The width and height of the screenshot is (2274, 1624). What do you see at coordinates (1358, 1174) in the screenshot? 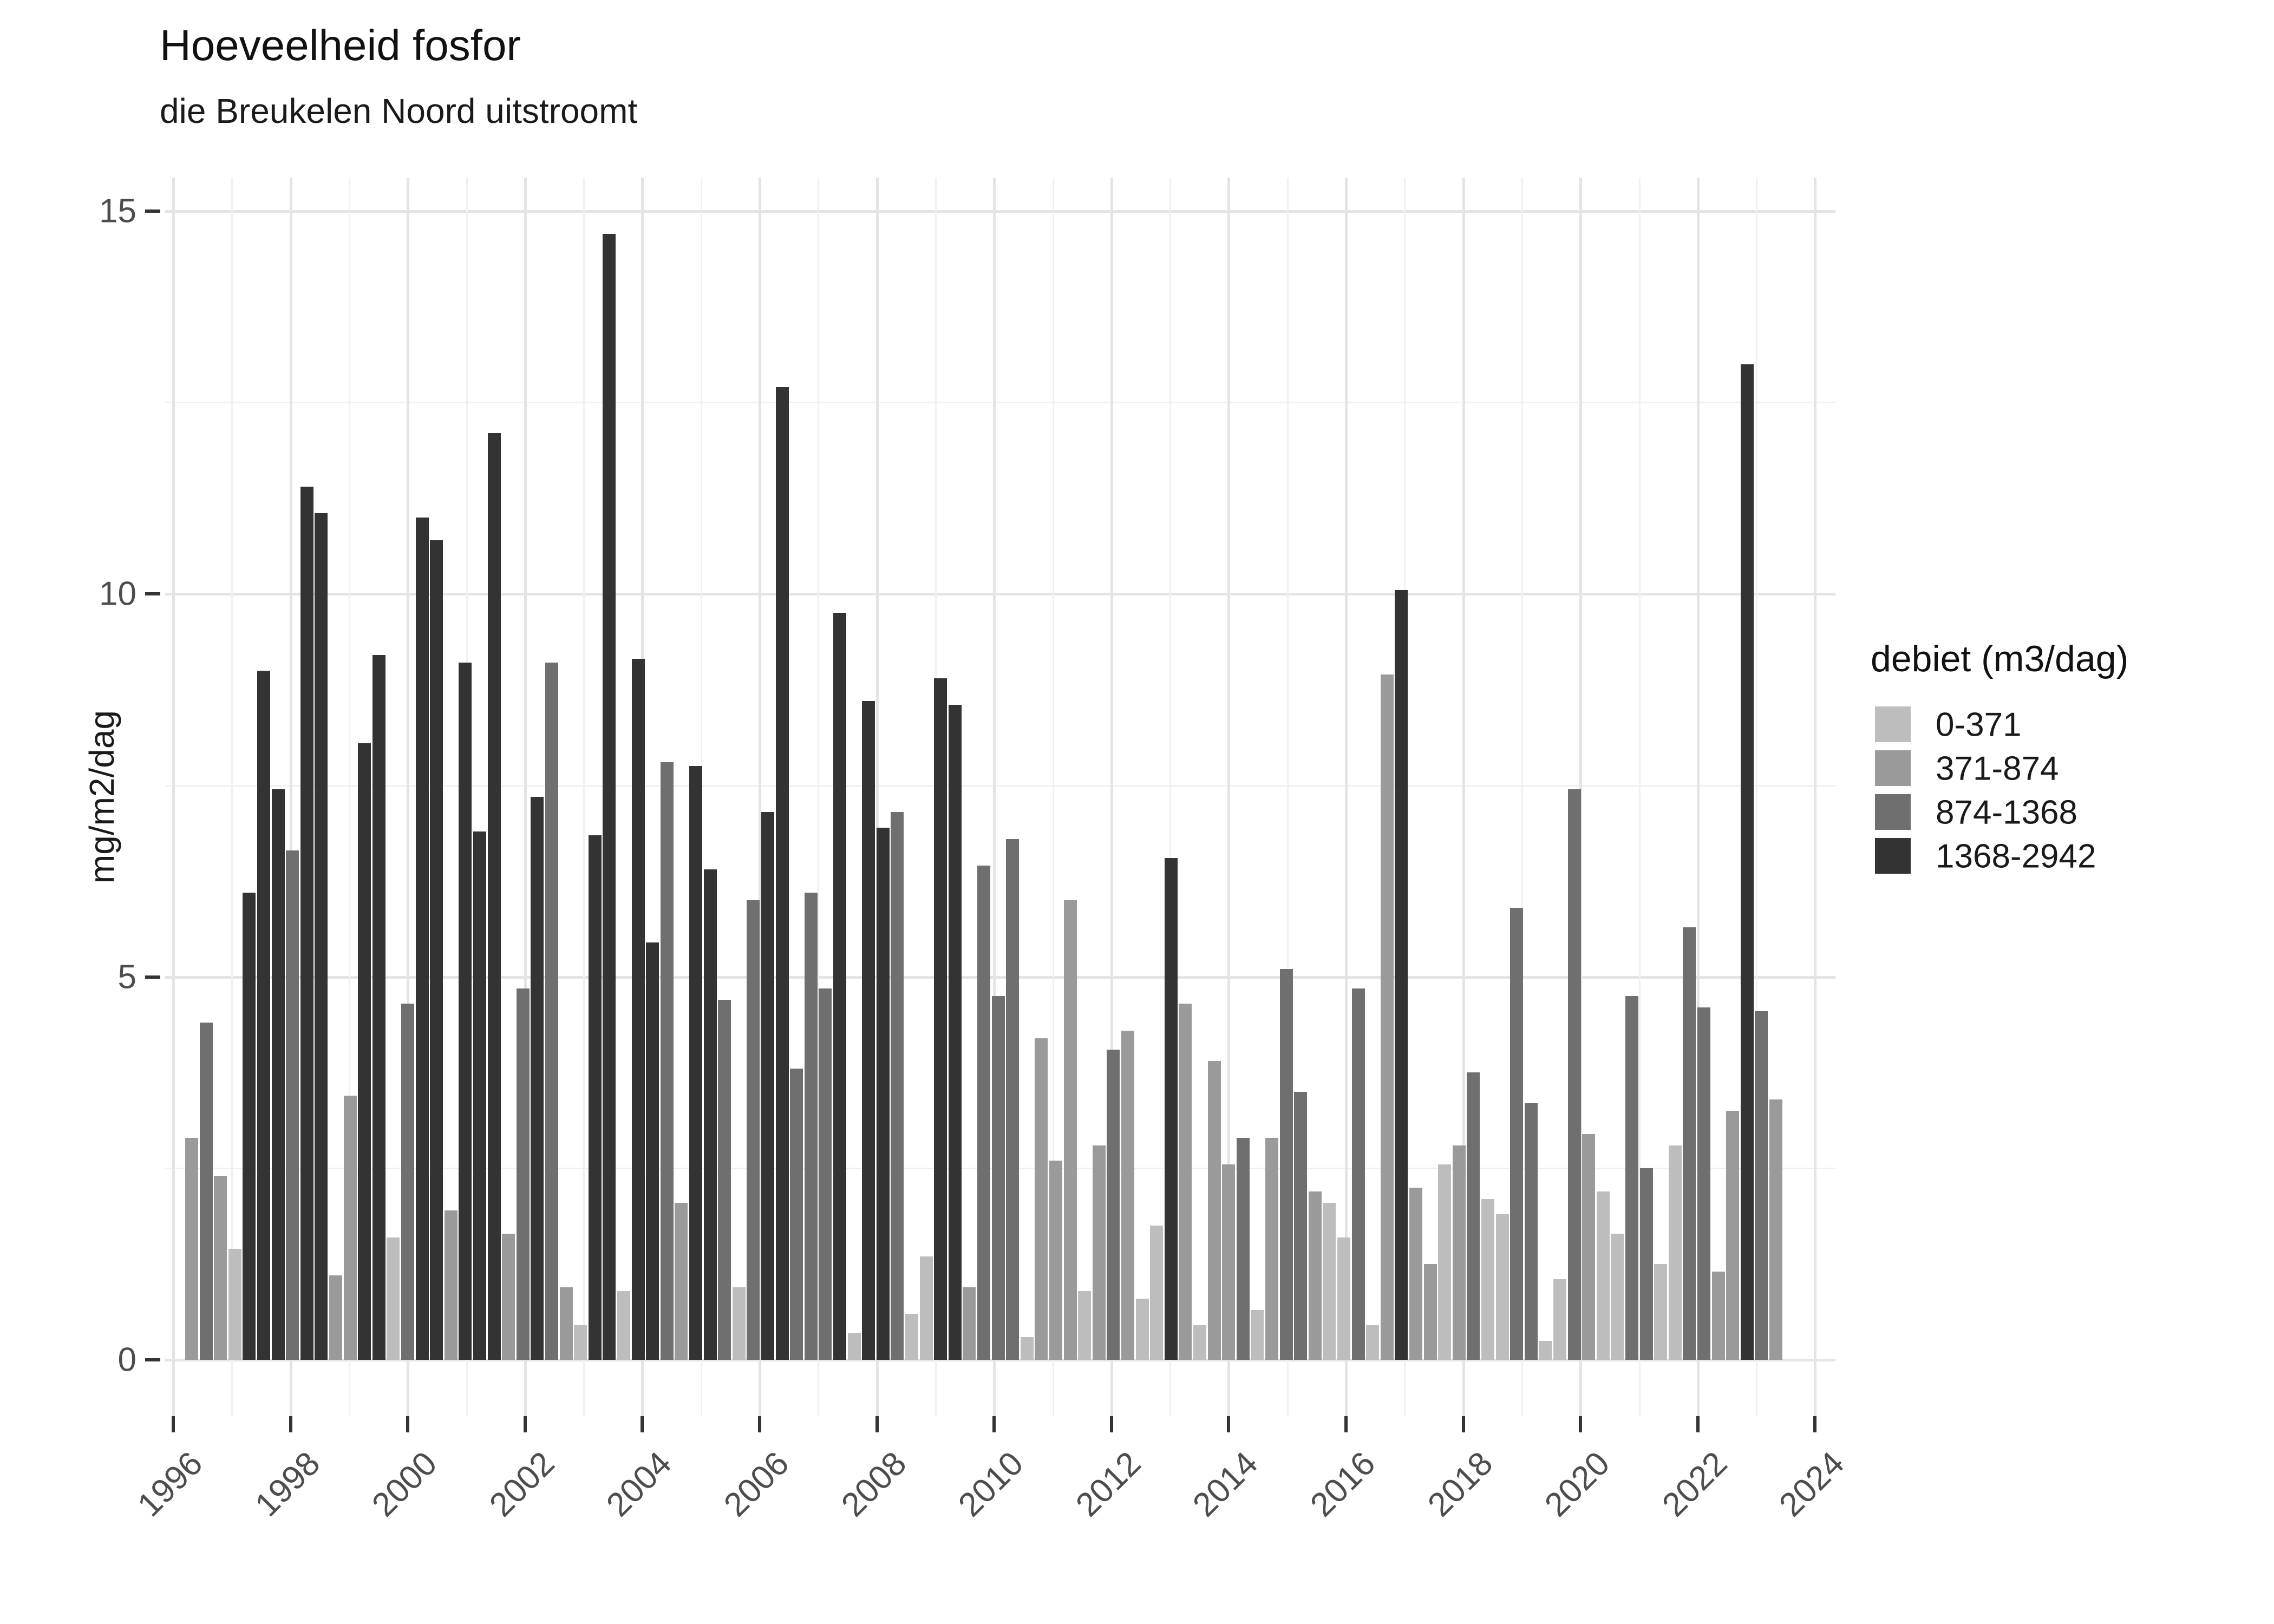
I see `bar-2016Q2` at bounding box center [1358, 1174].